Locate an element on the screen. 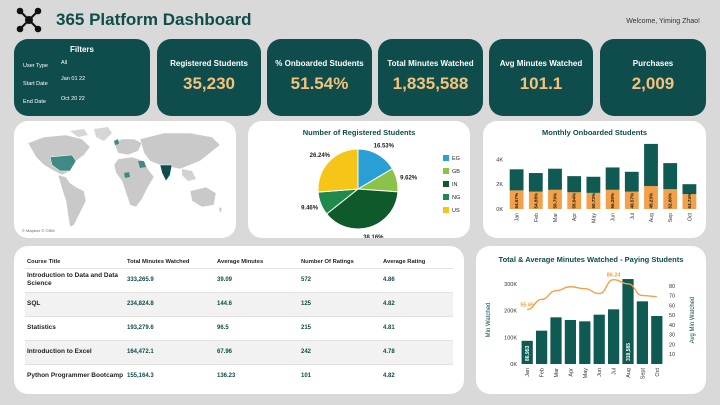  bar-data-label: 58.04% is located at coordinates (574, 201).